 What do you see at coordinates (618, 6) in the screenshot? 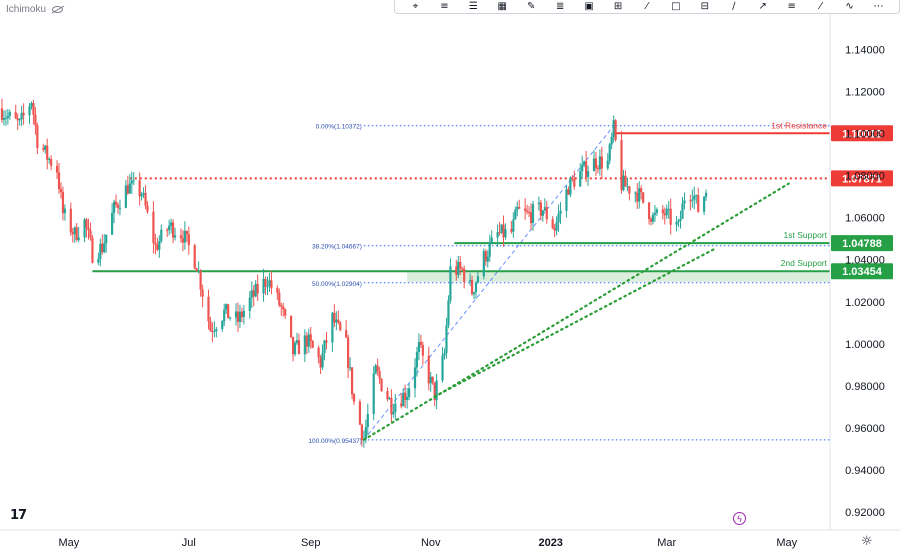
I see `ruler-icon: ⊞` at bounding box center [618, 6].